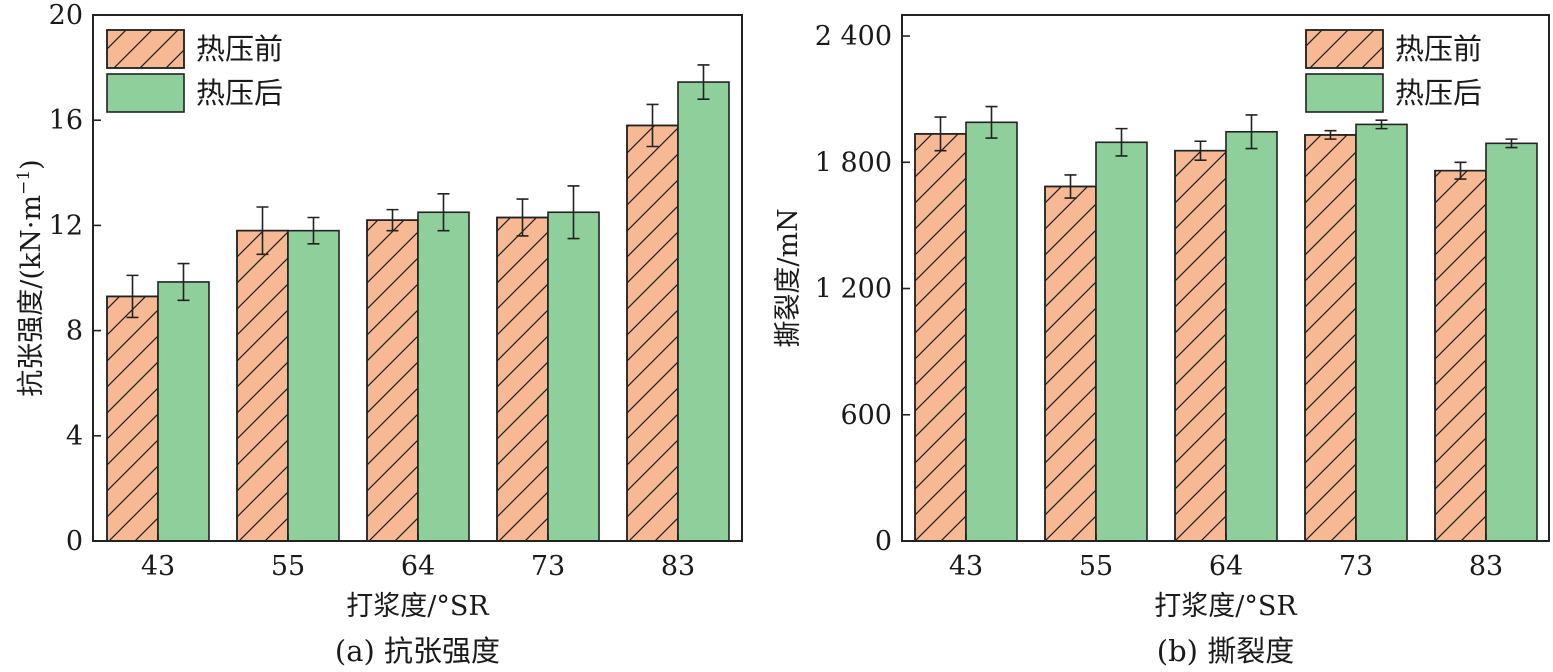 The width and height of the screenshot is (1553, 672). What do you see at coordinates (853, 36) in the screenshot?
I see `tear-y-tick-label: 2 400` at bounding box center [853, 36].